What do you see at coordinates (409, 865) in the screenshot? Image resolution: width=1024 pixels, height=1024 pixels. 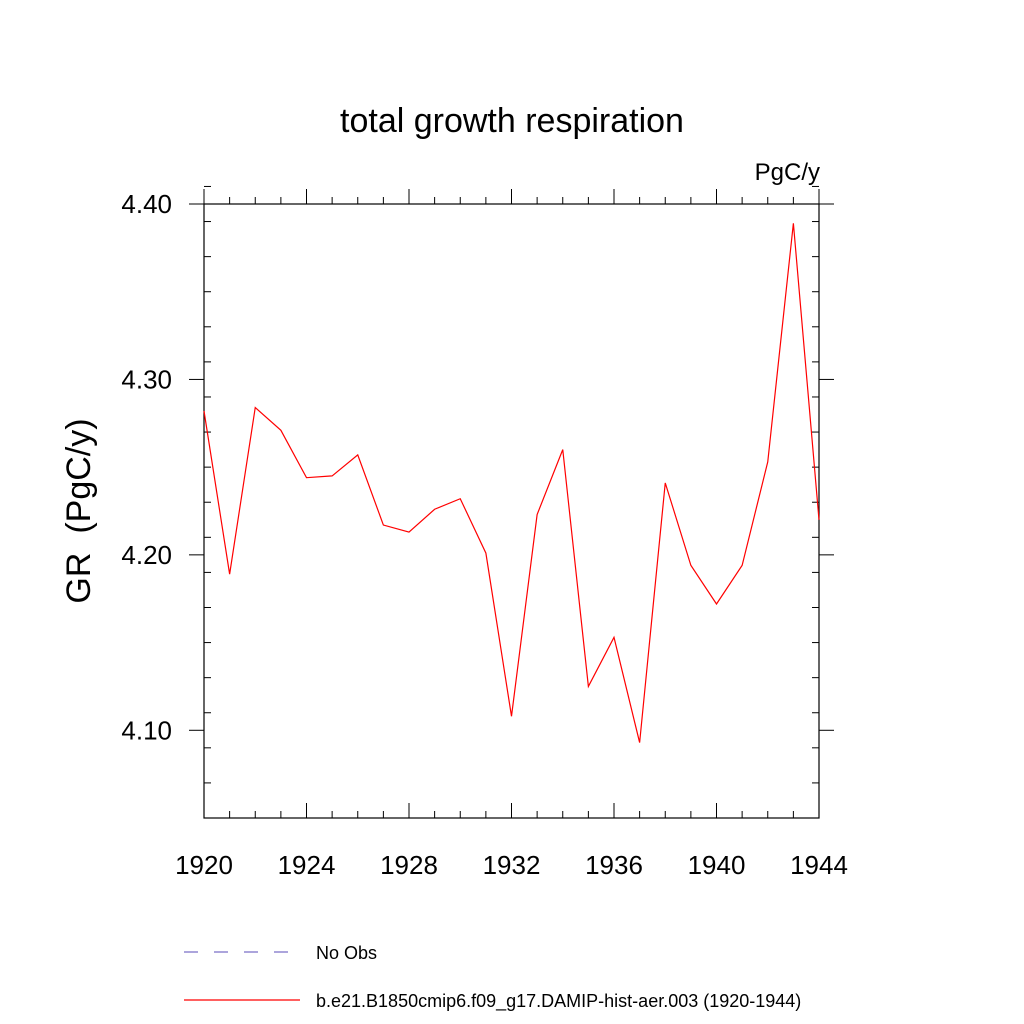 I see `x-tick-label: 1928` at bounding box center [409, 865].